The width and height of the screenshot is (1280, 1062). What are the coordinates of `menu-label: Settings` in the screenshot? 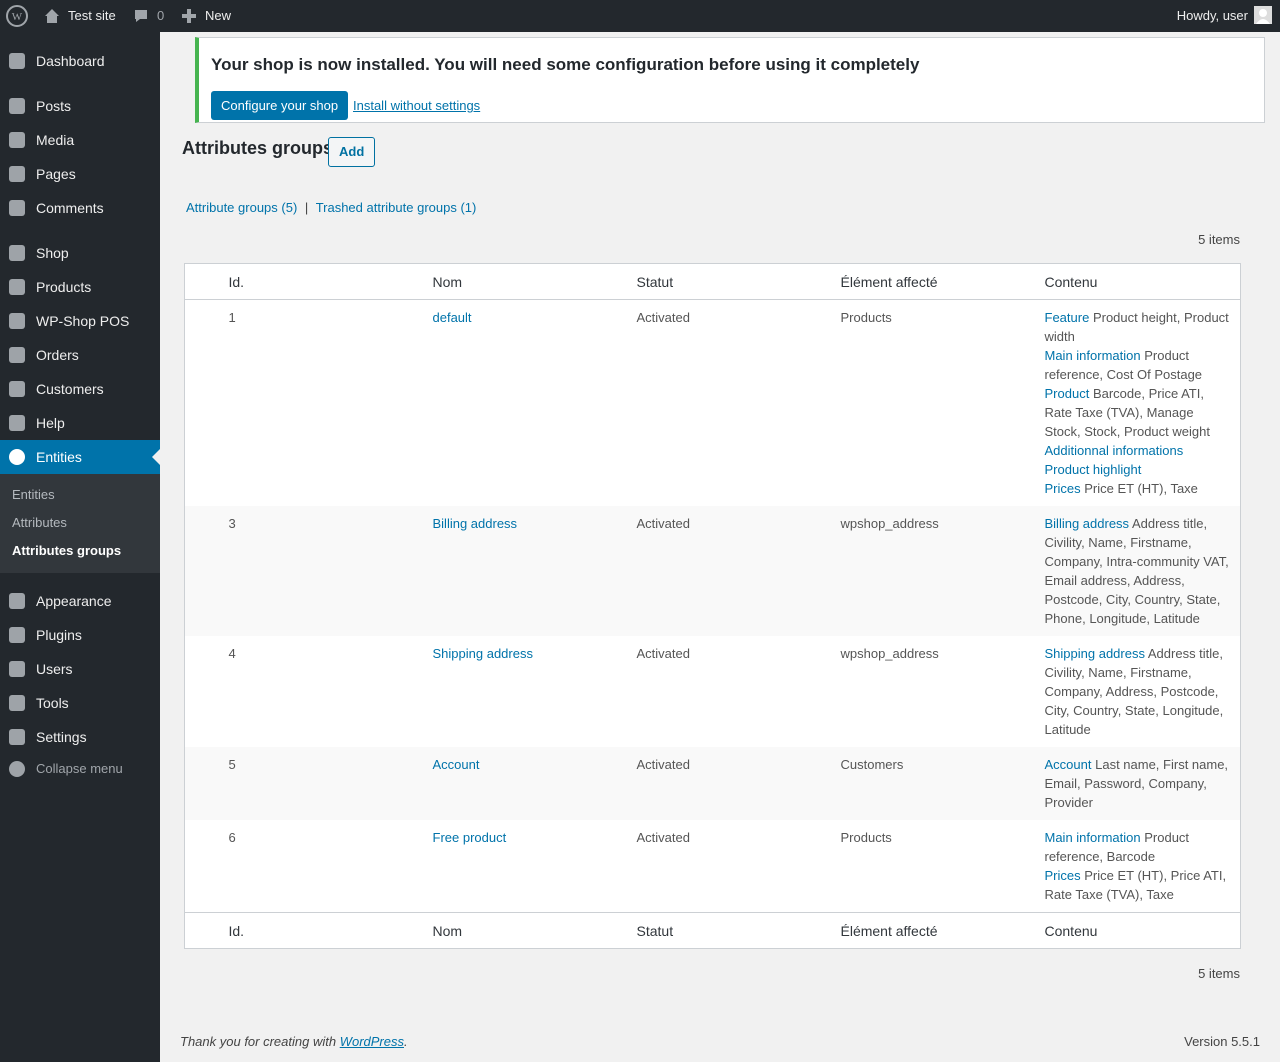 It's located at (61, 737).